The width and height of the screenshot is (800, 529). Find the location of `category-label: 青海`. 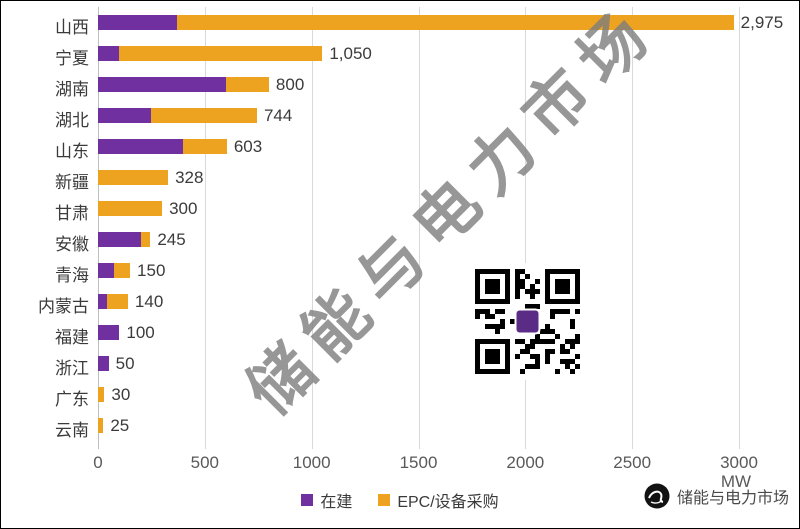

category-label: 青海 is located at coordinates (72, 275).